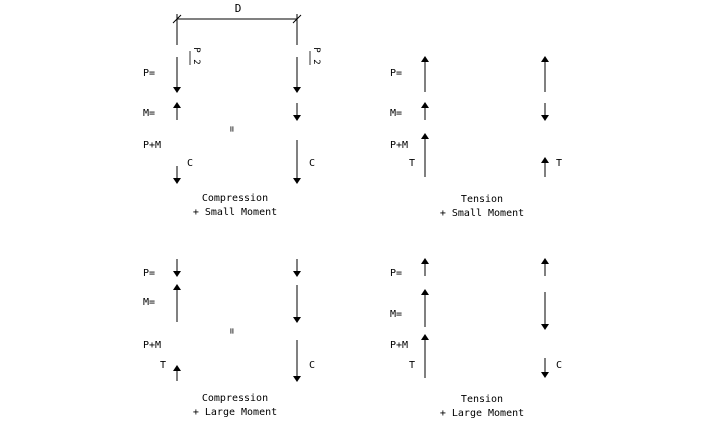 The height and width of the screenshot is (421, 707). I want to click on force-letter-right-4: C, so click(559, 365).